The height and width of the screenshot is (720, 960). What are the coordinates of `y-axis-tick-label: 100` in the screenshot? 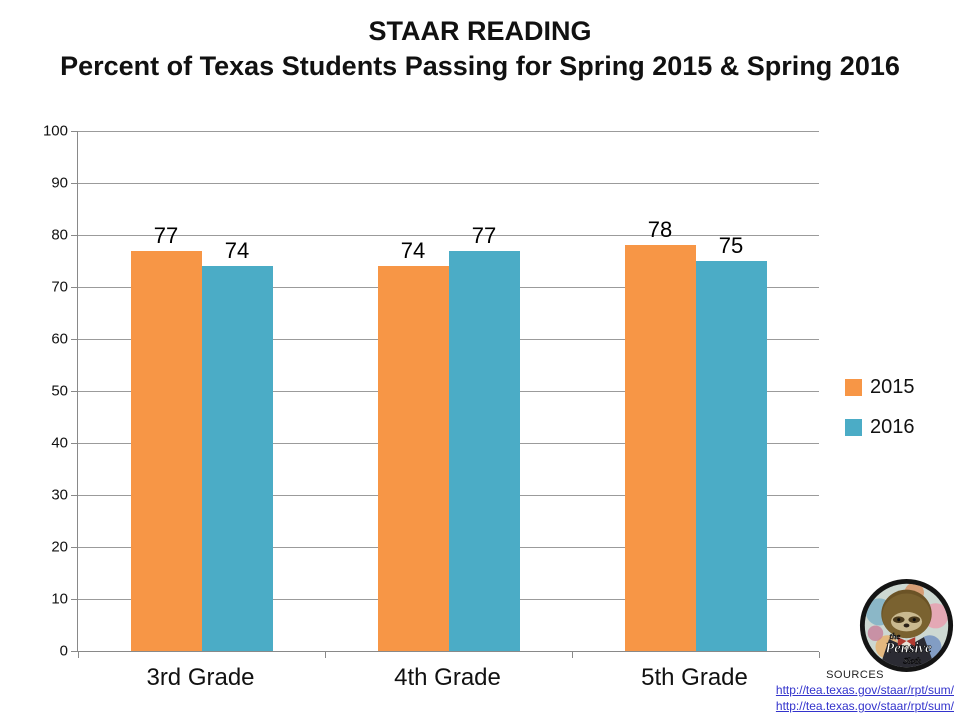 It's located at (55, 131).